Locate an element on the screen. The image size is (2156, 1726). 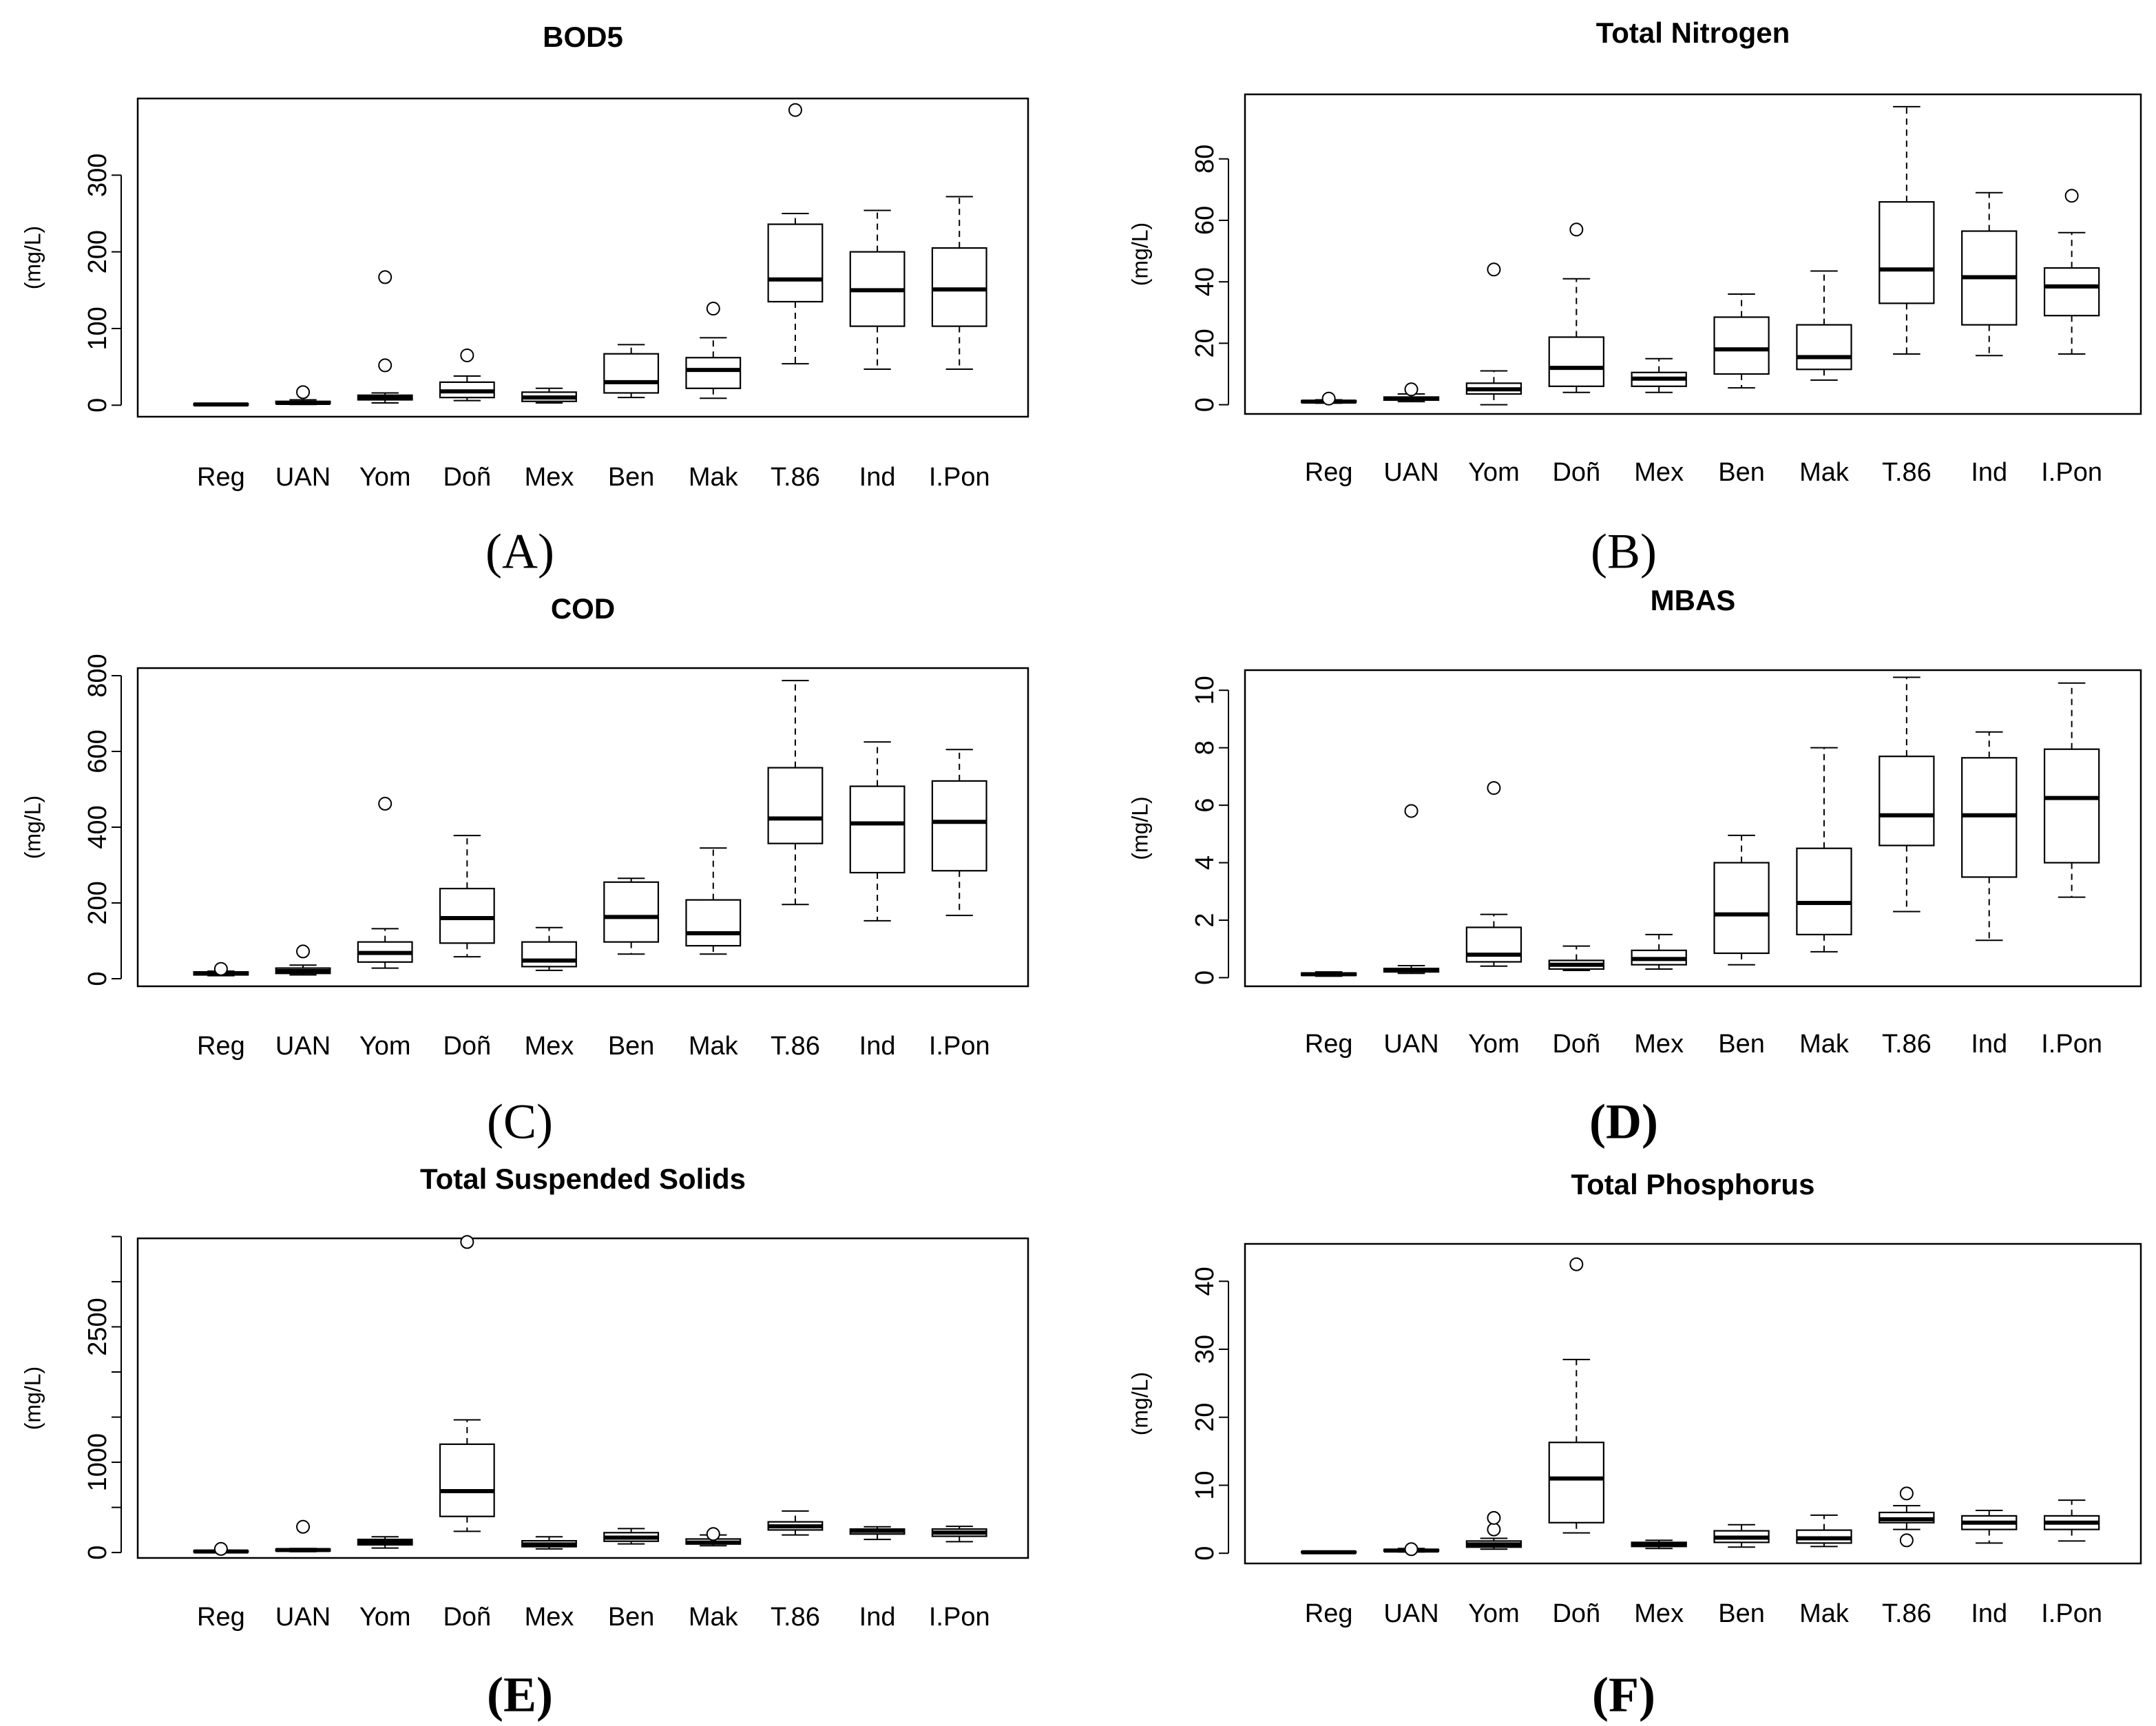
x-tick-label: Reg is located at coordinates (221, 1618).